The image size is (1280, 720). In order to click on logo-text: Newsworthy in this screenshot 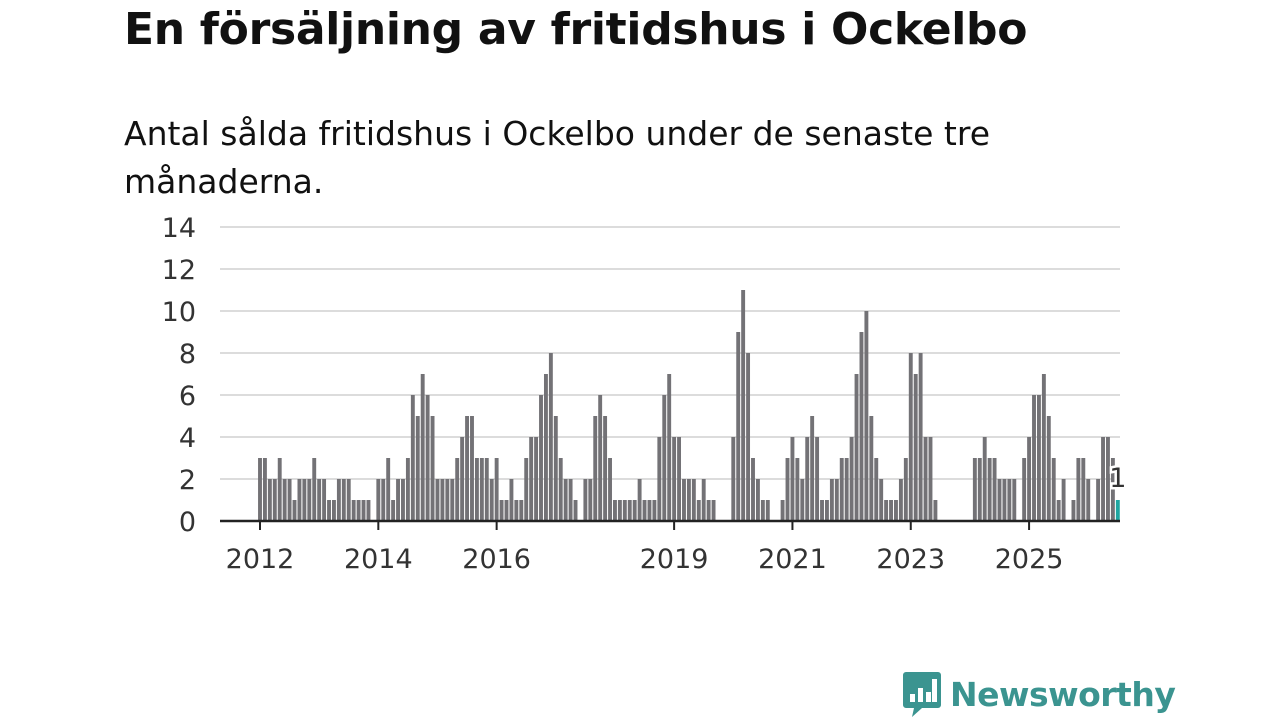, I will do `click(1063, 694)`.